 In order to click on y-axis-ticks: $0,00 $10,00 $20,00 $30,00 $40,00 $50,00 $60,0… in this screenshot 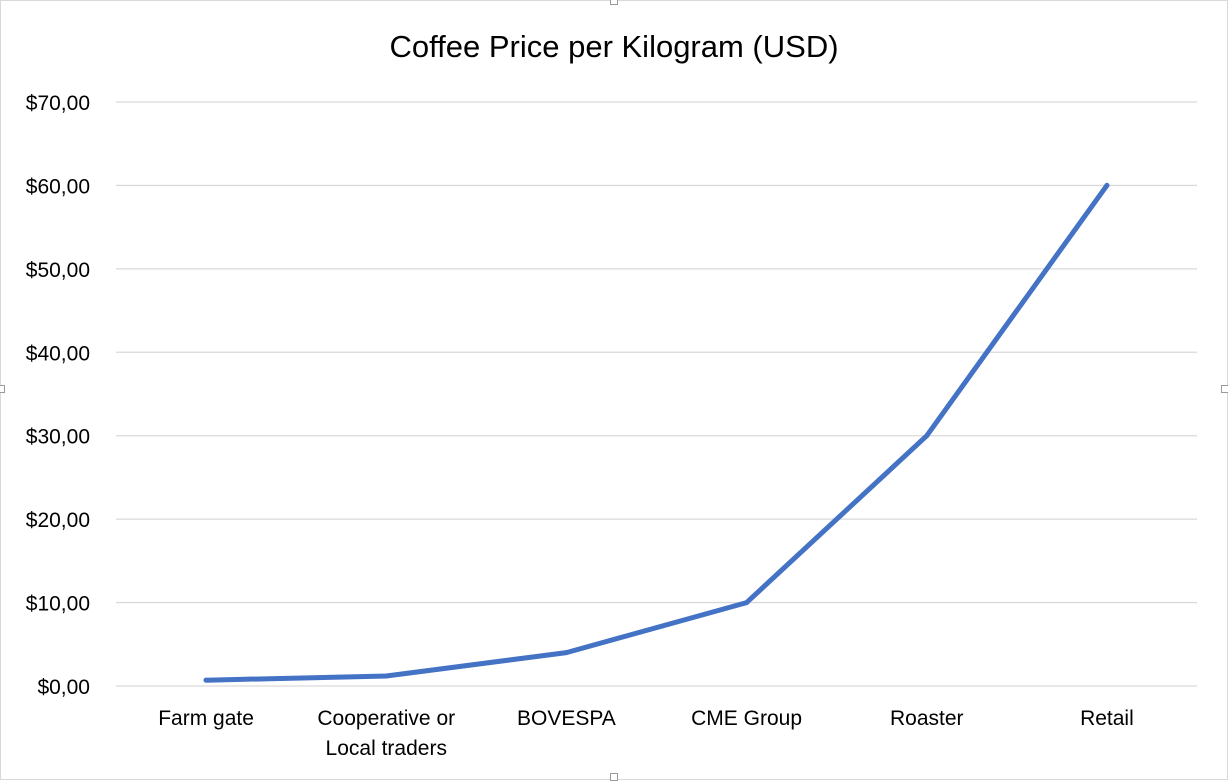, I will do `click(58, 395)`.